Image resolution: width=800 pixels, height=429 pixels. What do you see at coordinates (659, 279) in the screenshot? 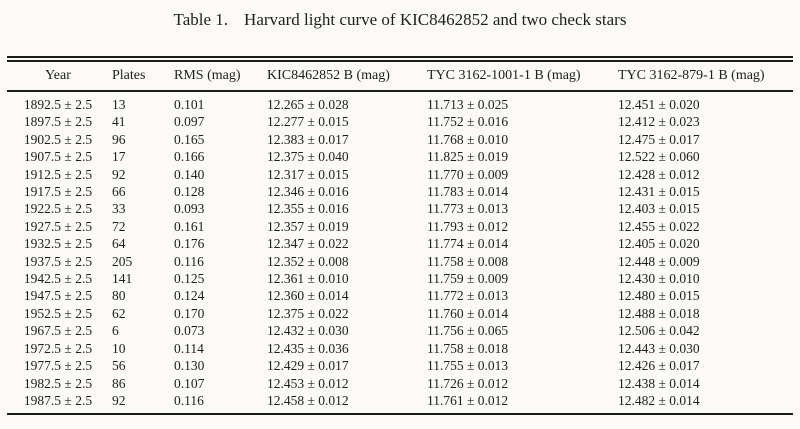
I see `table-cell: 12.430 ± 0.010` at bounding box center [659, 279].